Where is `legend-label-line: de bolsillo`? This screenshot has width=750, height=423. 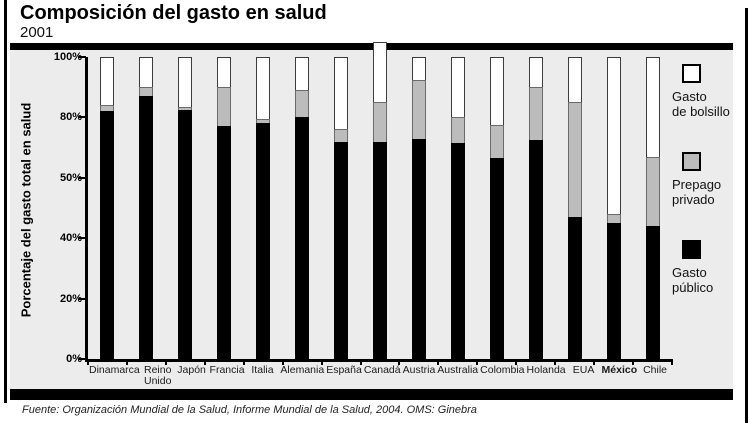 legend-label-line: de bolsillo is located at coordinates (701, 111).